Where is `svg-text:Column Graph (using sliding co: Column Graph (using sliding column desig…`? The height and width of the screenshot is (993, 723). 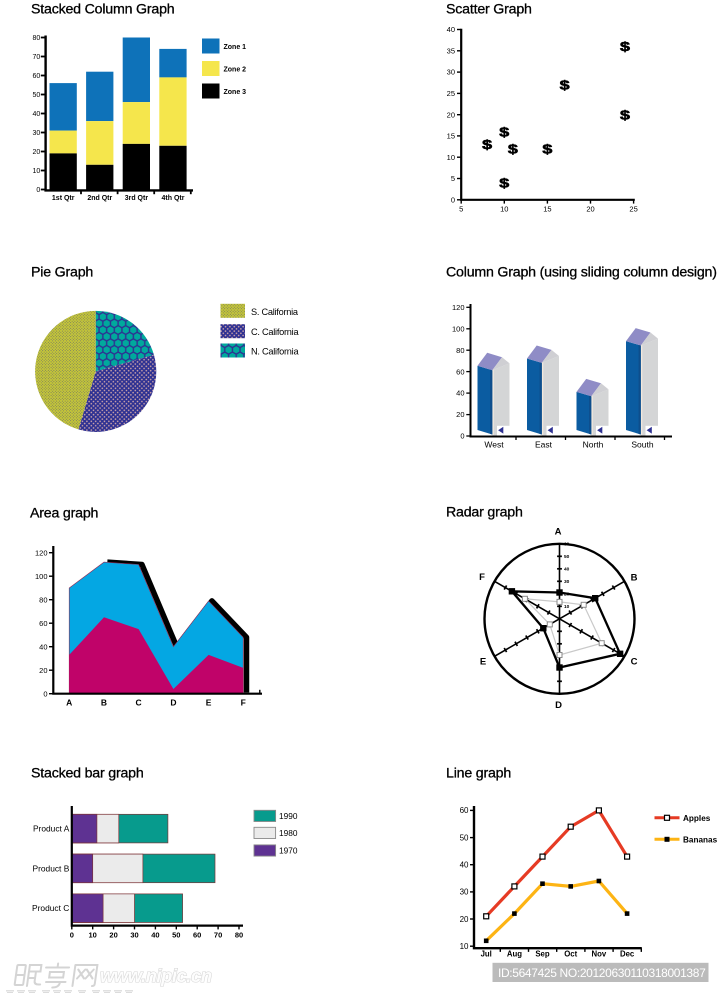
svg-text:Column Graph (using sliding co: Column Graph (using sliding column desig… is located at coordinates (581, 273).